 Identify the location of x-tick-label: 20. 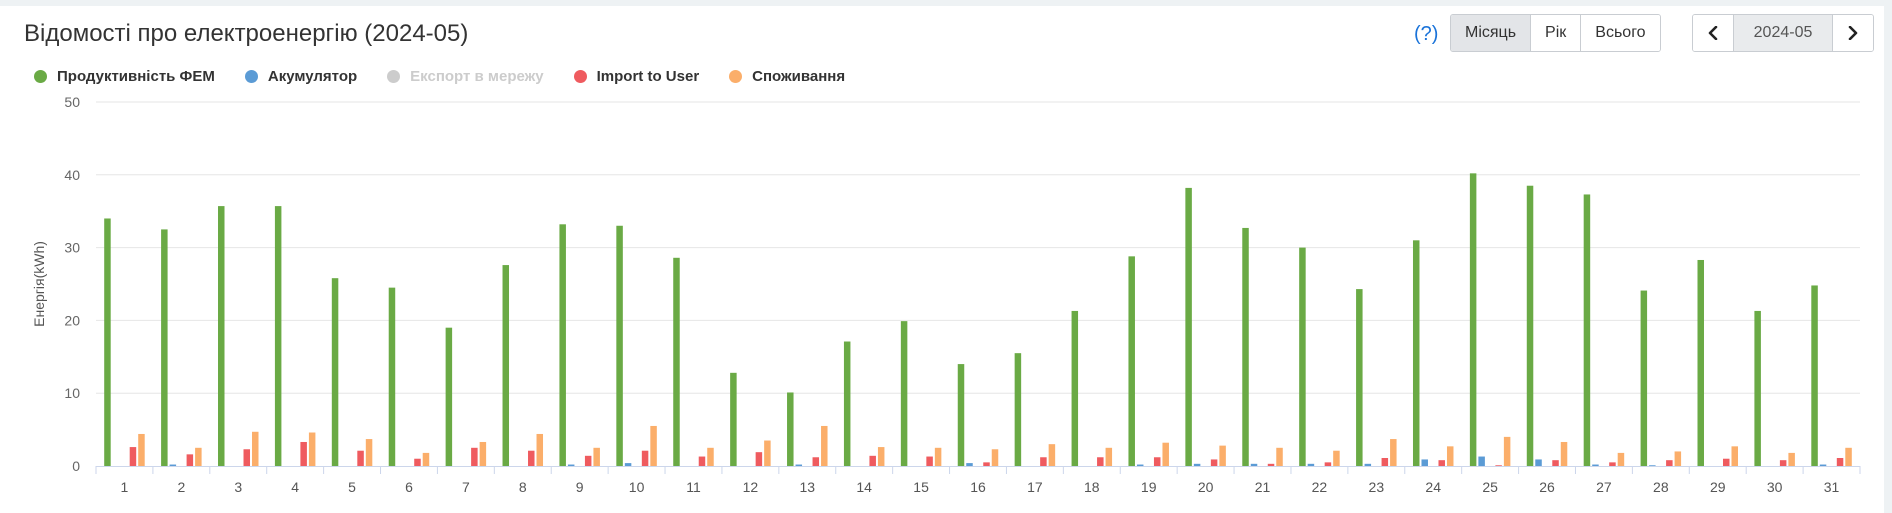
(1206, 487).